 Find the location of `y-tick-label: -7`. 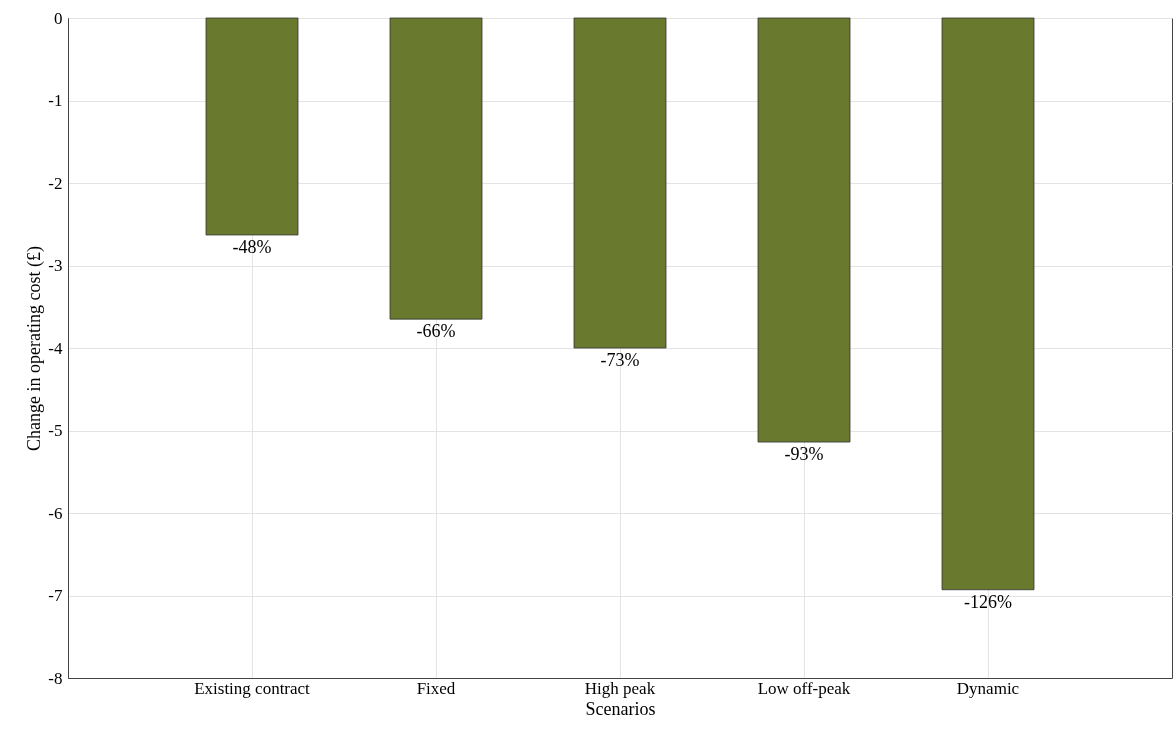

y-tick-label: -7 is located at coordinates (55, 595).